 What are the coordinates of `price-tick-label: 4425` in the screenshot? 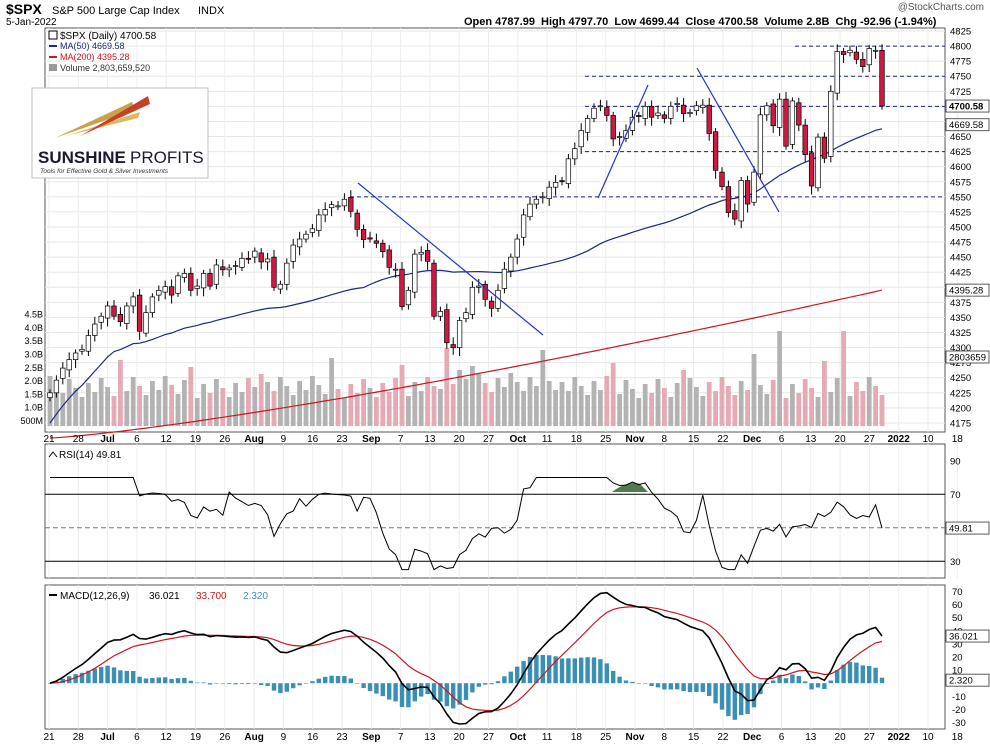 It's located at (960, 273).